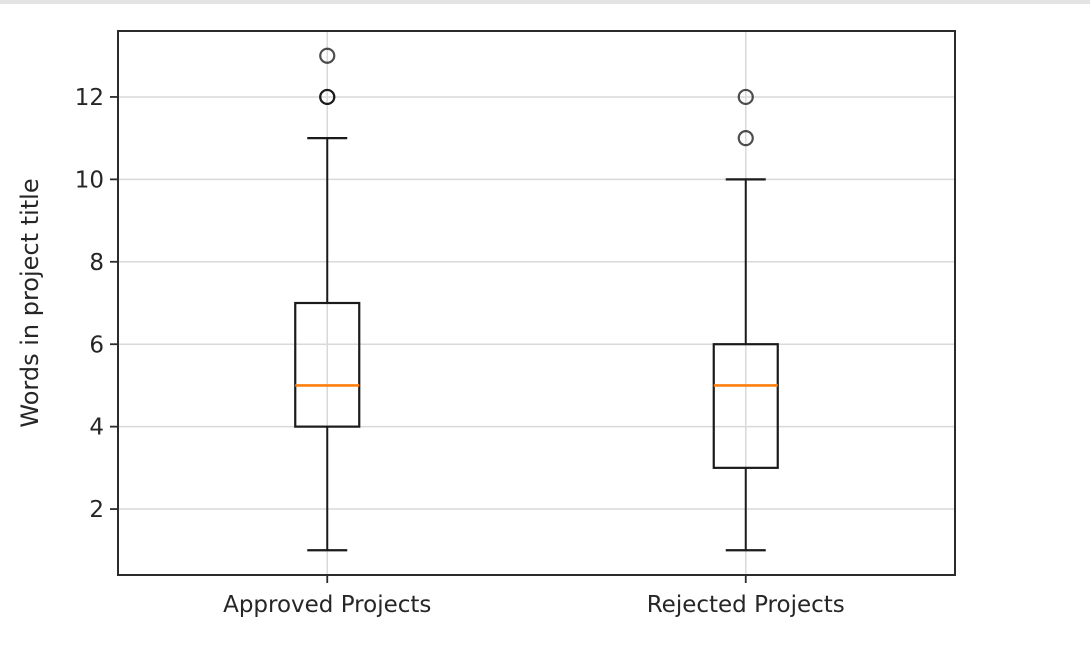 The height and width of the screenshot is (658, 1090). I want to click on x-tick-label: Approved Projects, so click(327, 605).